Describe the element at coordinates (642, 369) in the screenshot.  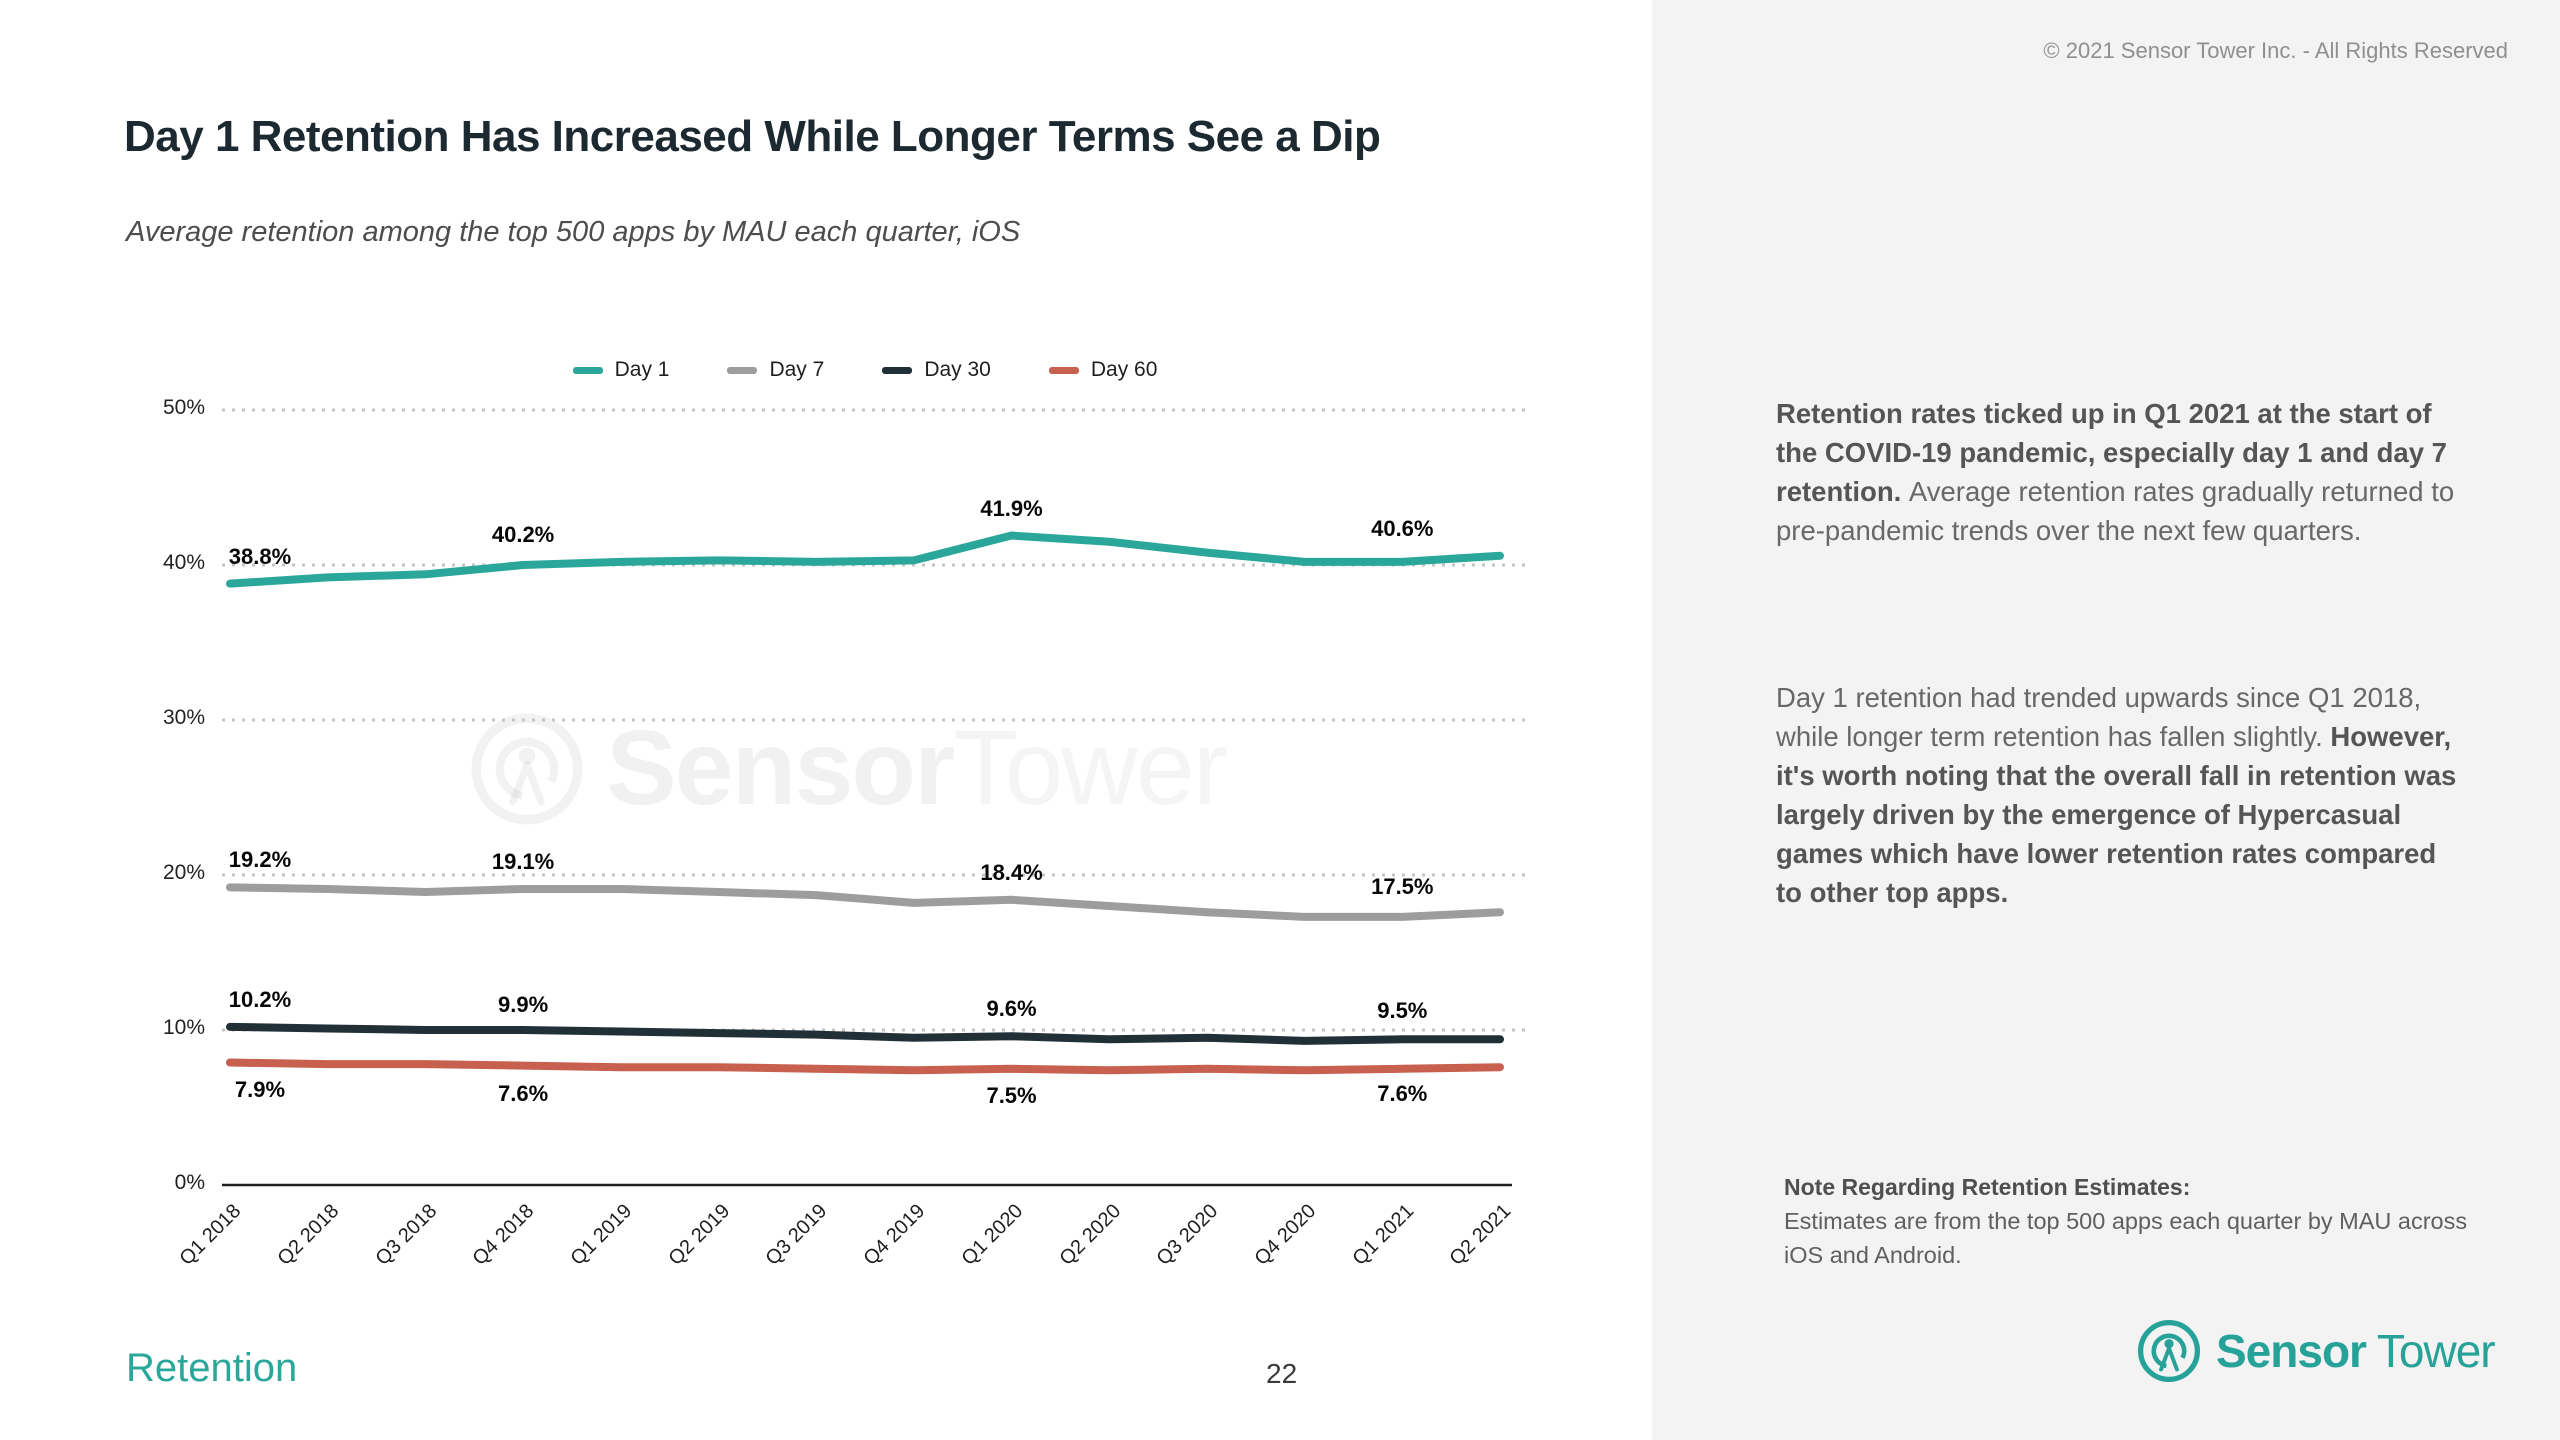
I see `legend-label: Day 1` at that location.